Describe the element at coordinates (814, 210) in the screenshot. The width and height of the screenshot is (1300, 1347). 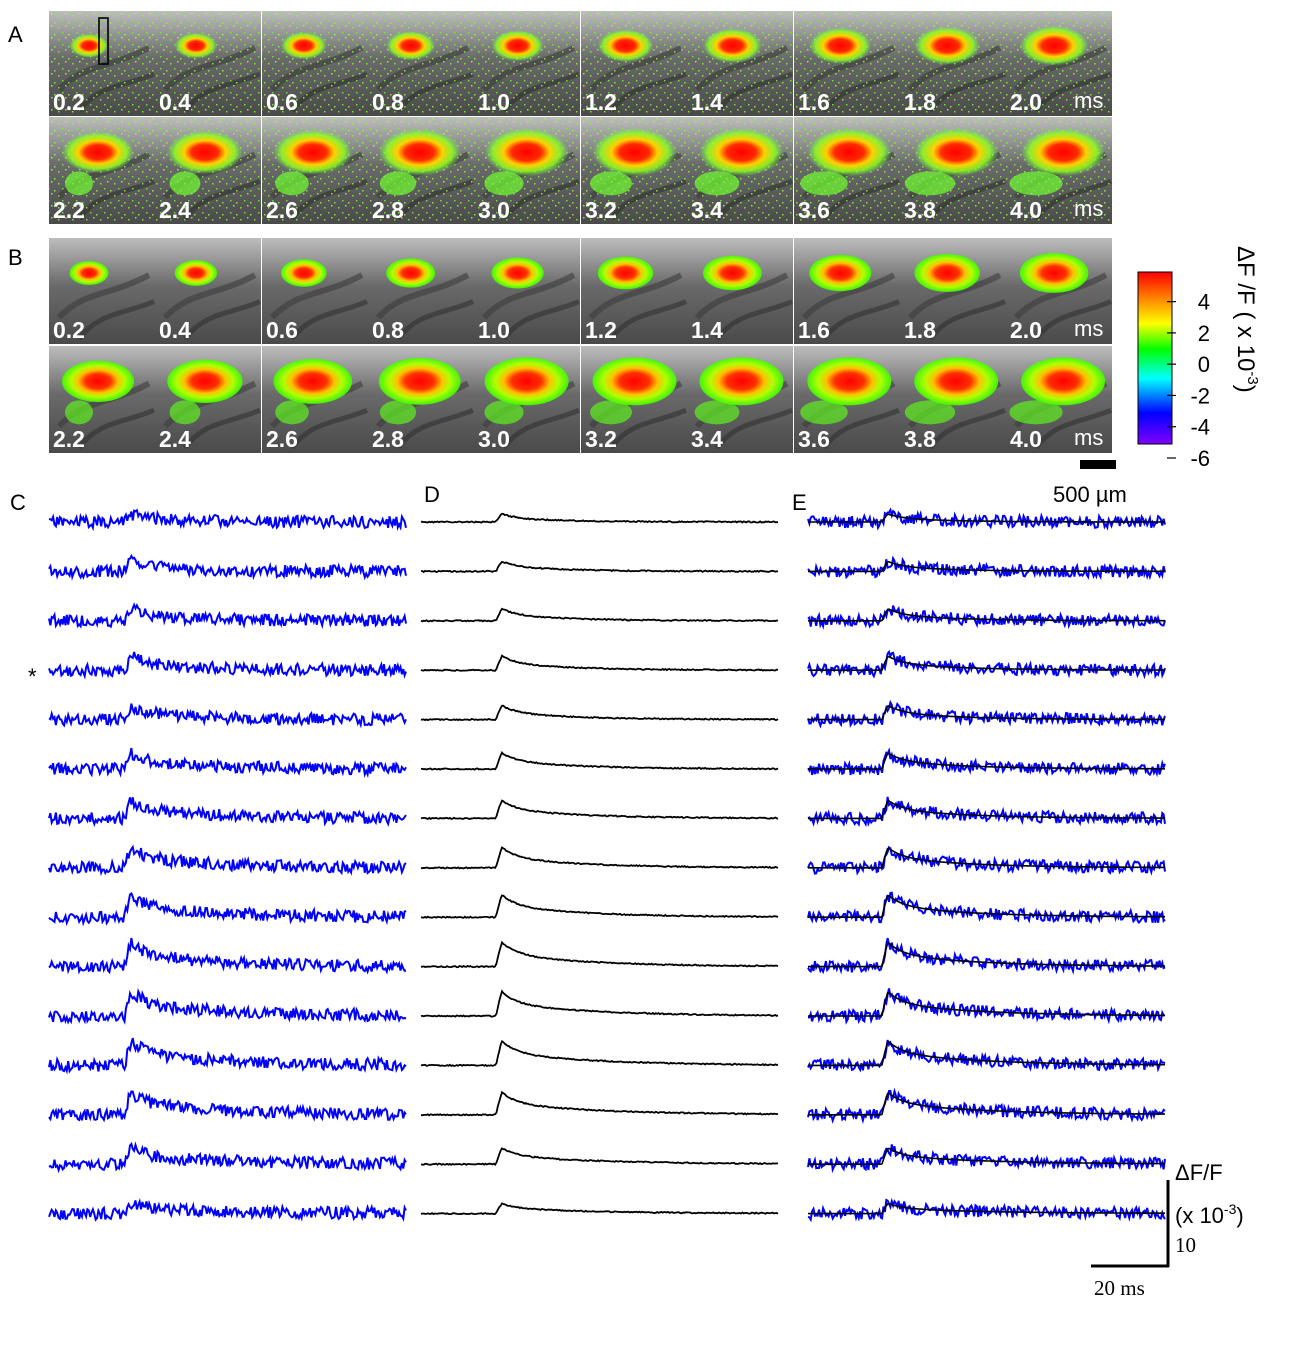
I see `frame-time-label: 3.6` at that location.